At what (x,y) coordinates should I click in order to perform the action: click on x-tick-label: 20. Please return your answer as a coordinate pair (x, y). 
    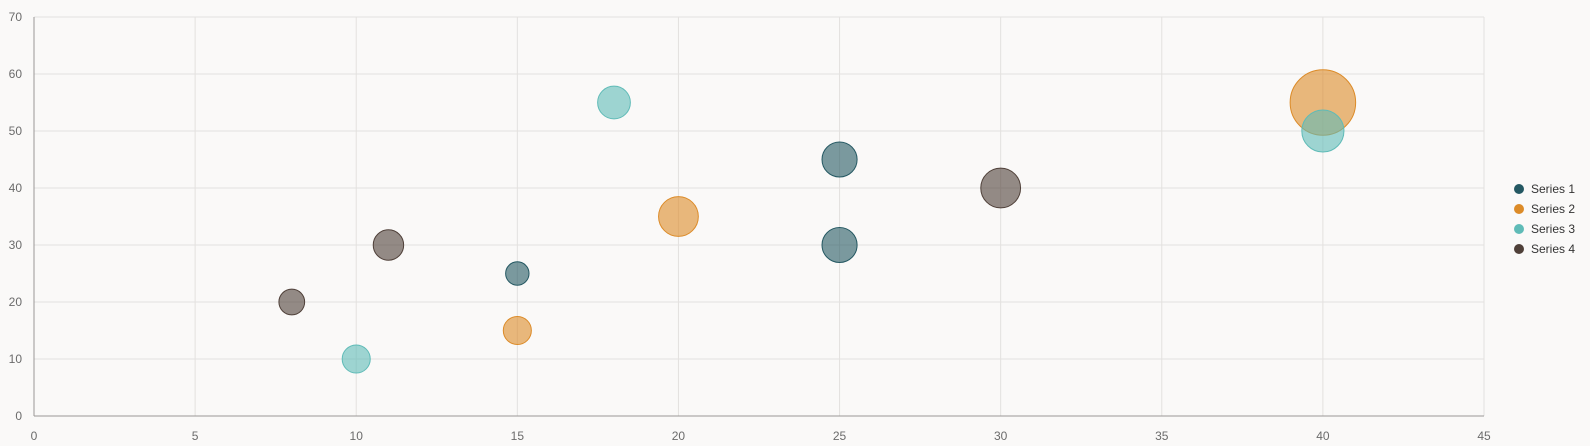
    Looking at the image, I should click on (679, 436).